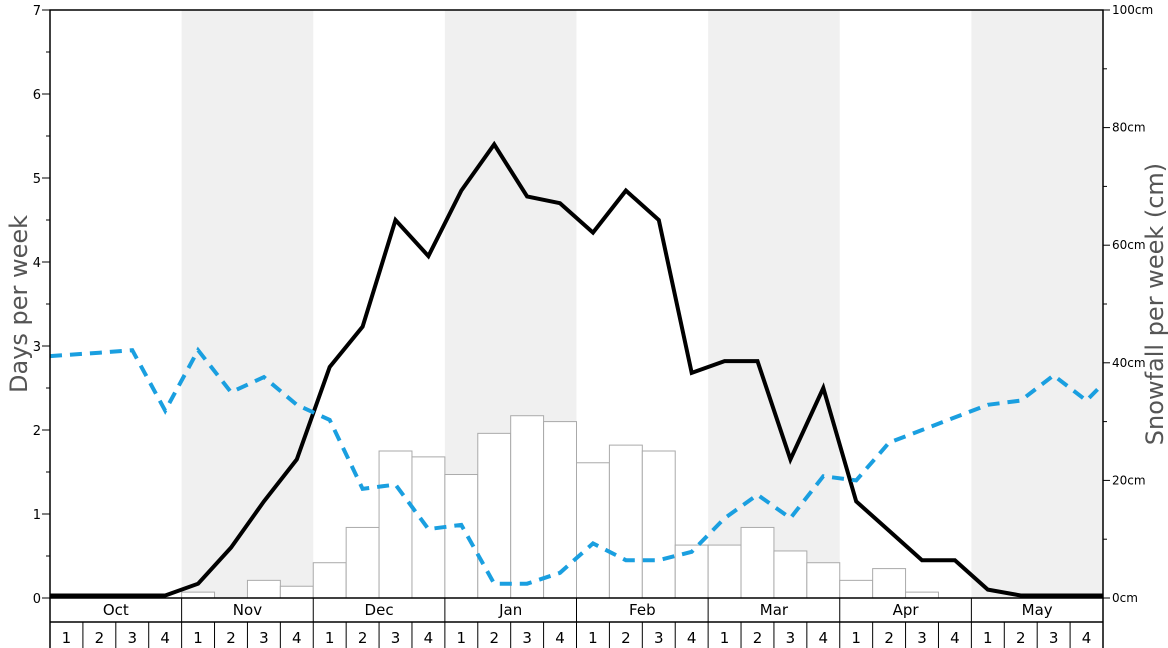  What do you see at coordinates (1129, 480) in the screenshot?
I see `right-tick-label: 20cm` at bounding box center [1129, 480].